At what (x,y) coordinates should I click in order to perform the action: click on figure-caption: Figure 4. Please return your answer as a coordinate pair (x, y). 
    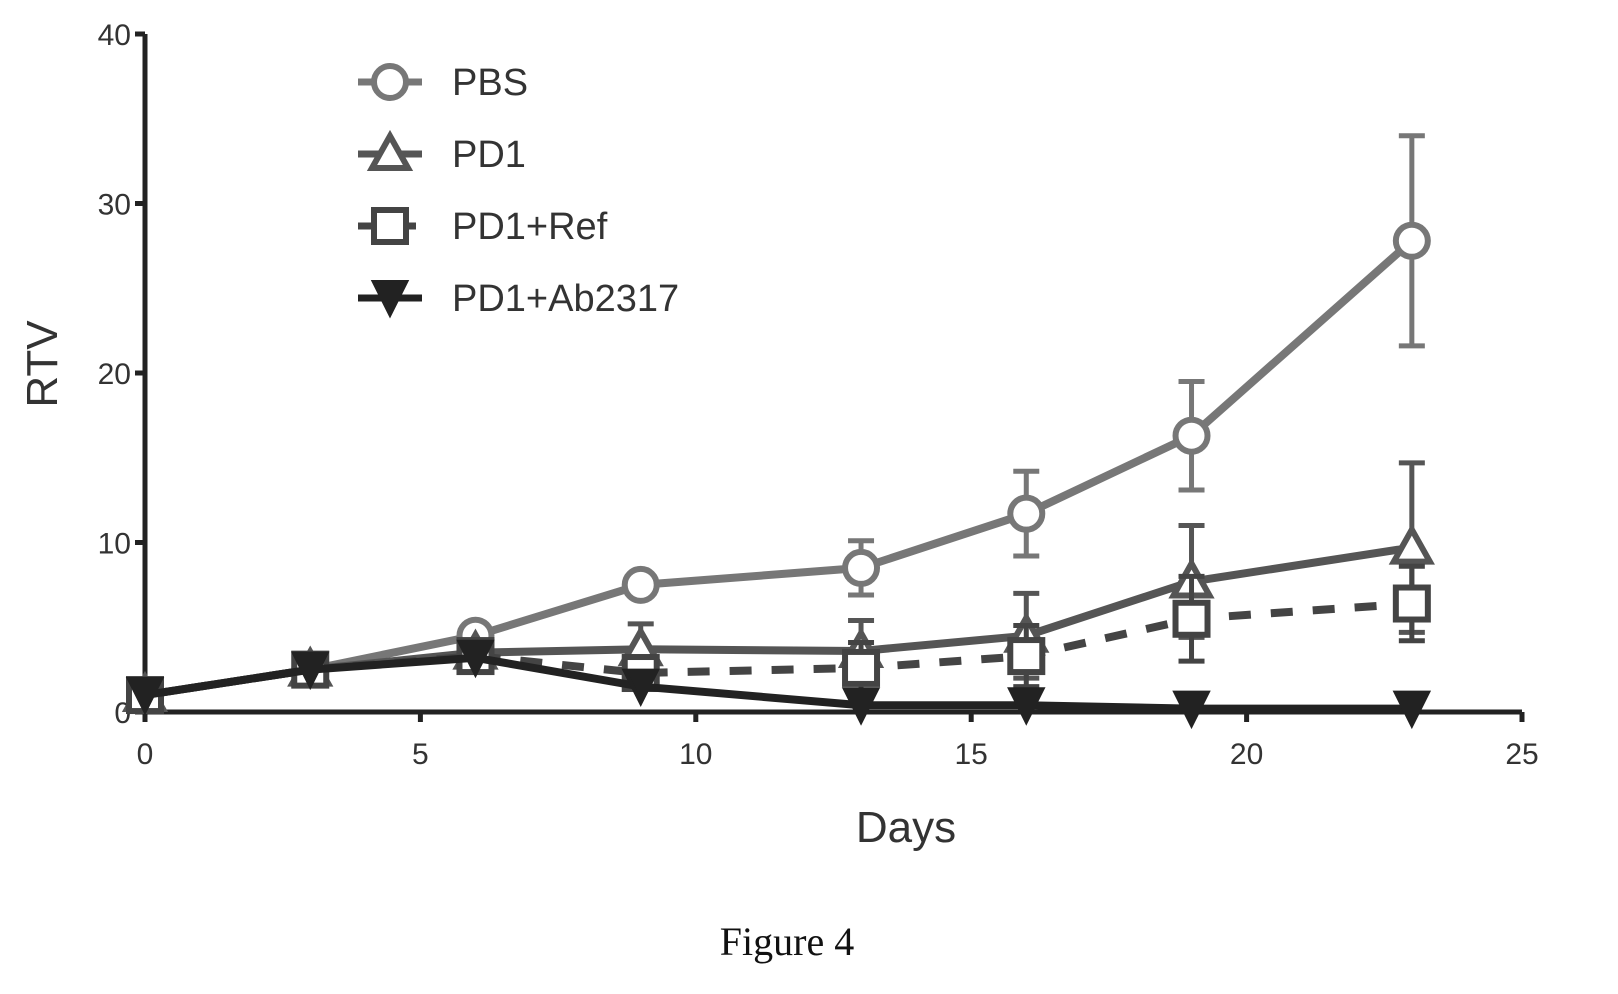
    Looking at the image, I should click on (787, 941).